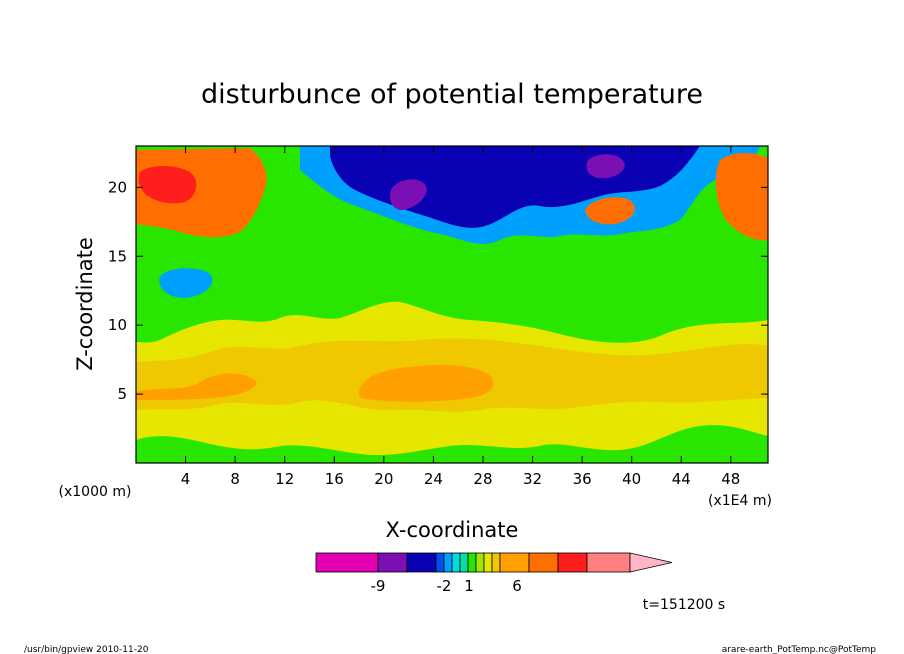 This screenshot has height=654, width=904. I want to click on band-orange-left, so click(196, 386).